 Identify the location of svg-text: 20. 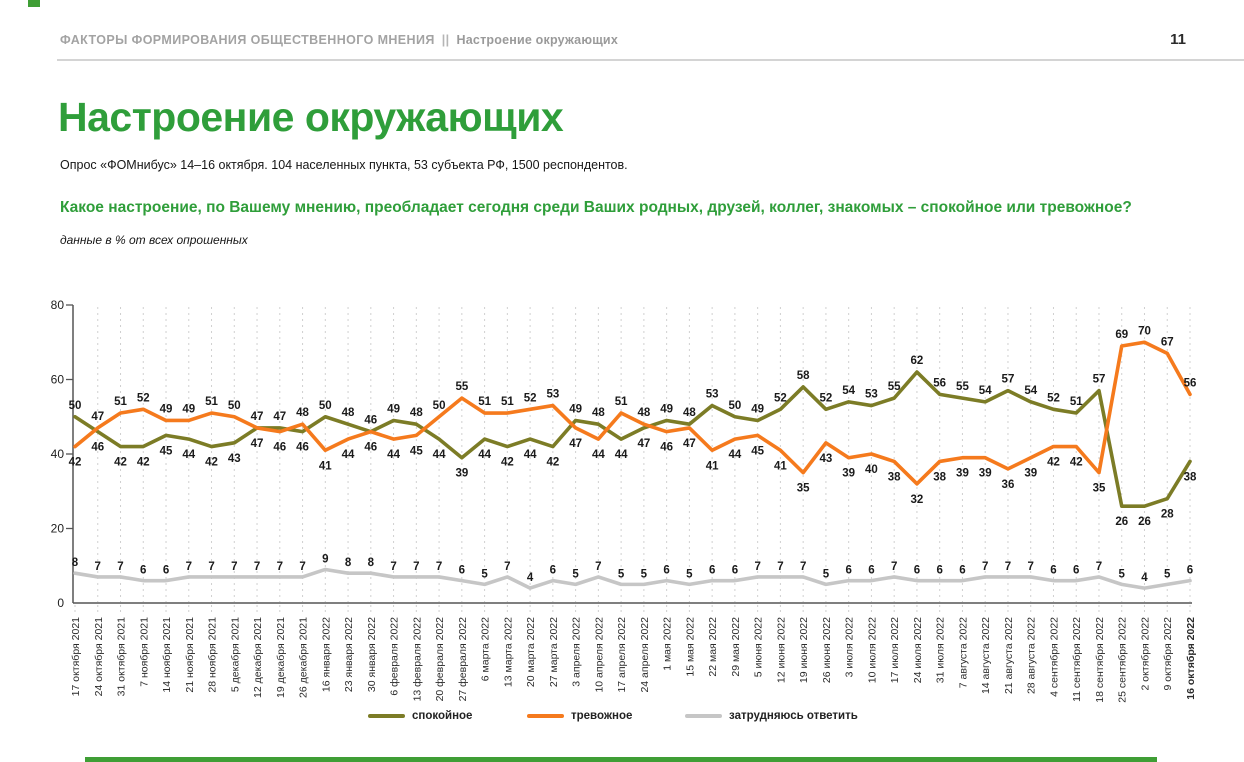
(58, 529).